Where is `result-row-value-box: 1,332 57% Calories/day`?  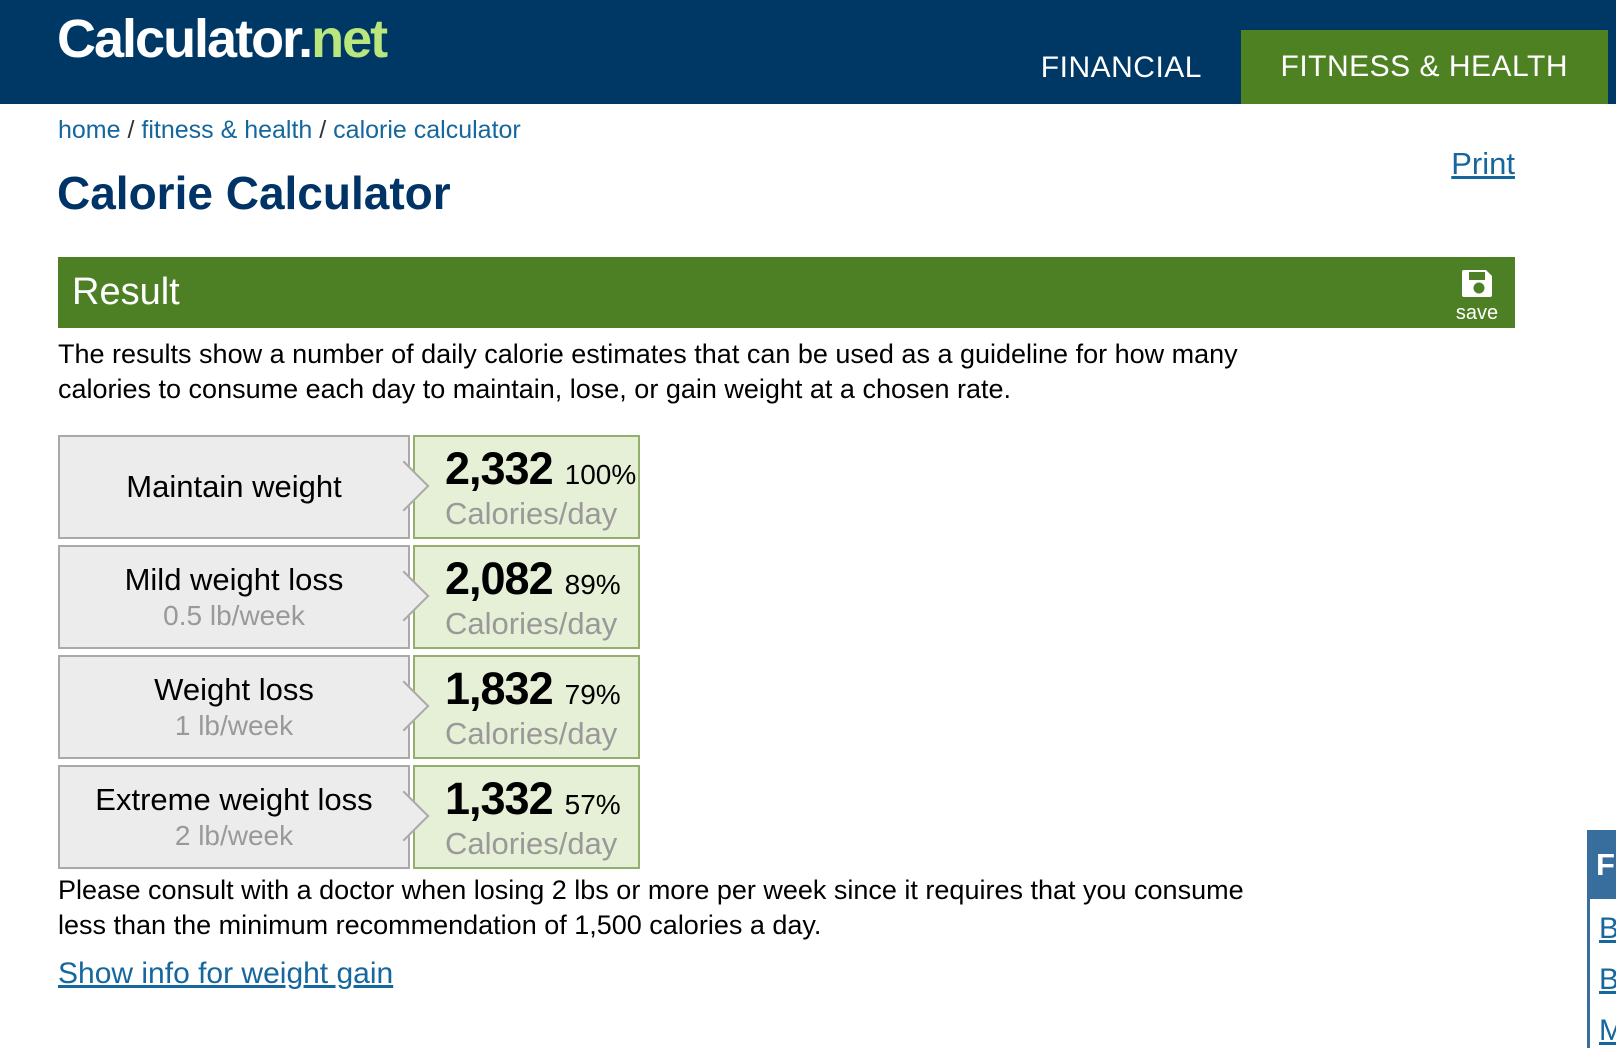 result-row-value-box: 1,332 57% Calories/day is located at coordinates (526, 817).